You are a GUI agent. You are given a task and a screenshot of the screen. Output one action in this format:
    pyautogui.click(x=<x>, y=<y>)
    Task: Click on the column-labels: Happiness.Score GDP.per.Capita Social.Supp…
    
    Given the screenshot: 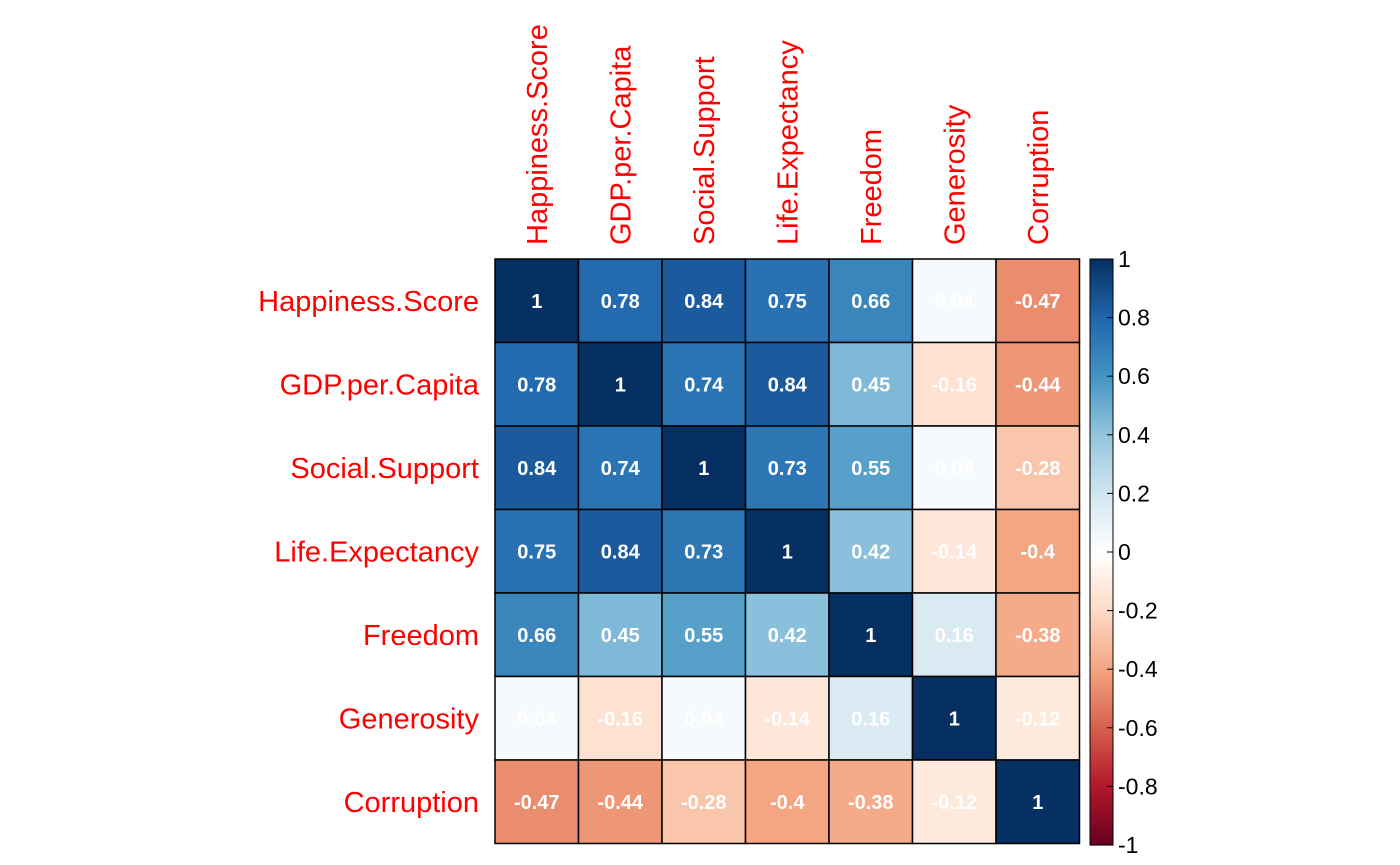 What is the action you would take?
    pyautogui.click(x=788, y=134)
    